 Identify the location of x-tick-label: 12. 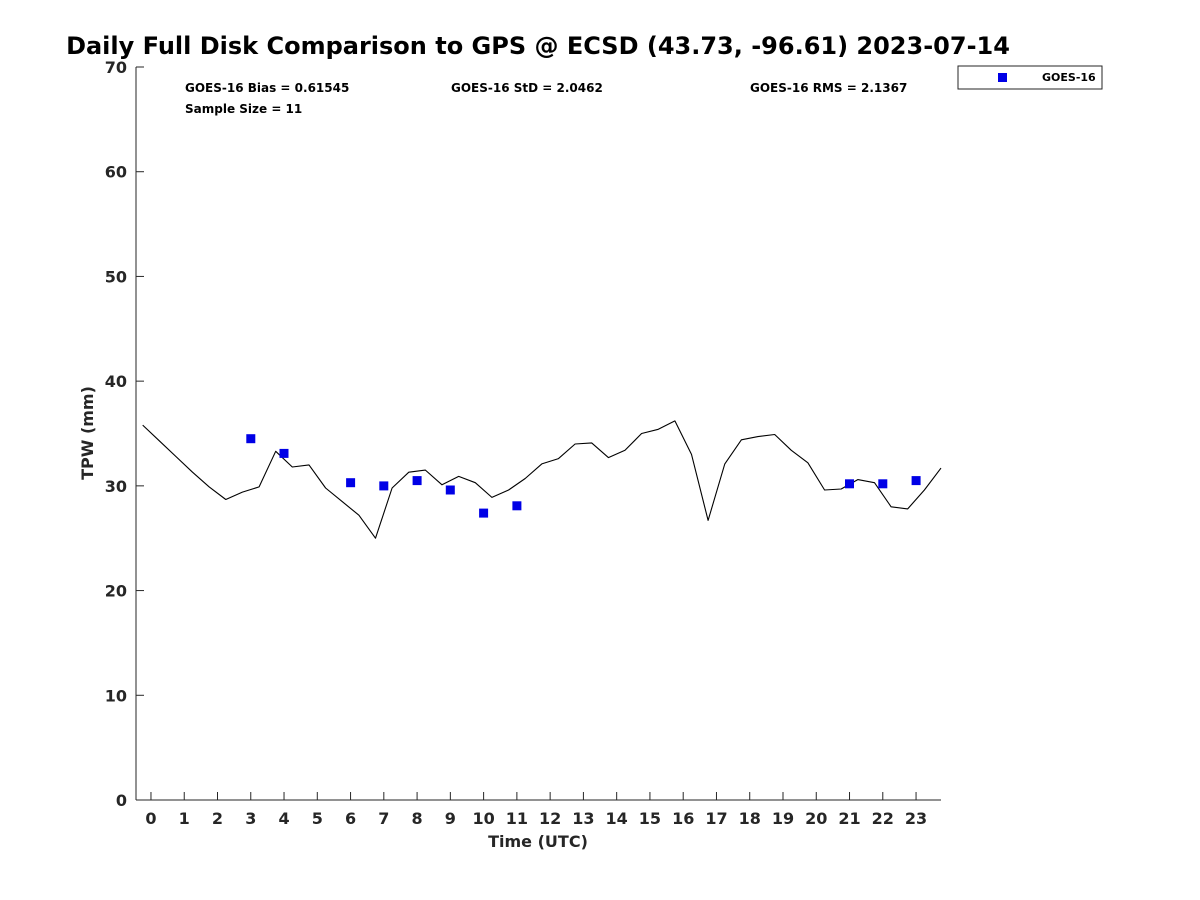
(550, 818).